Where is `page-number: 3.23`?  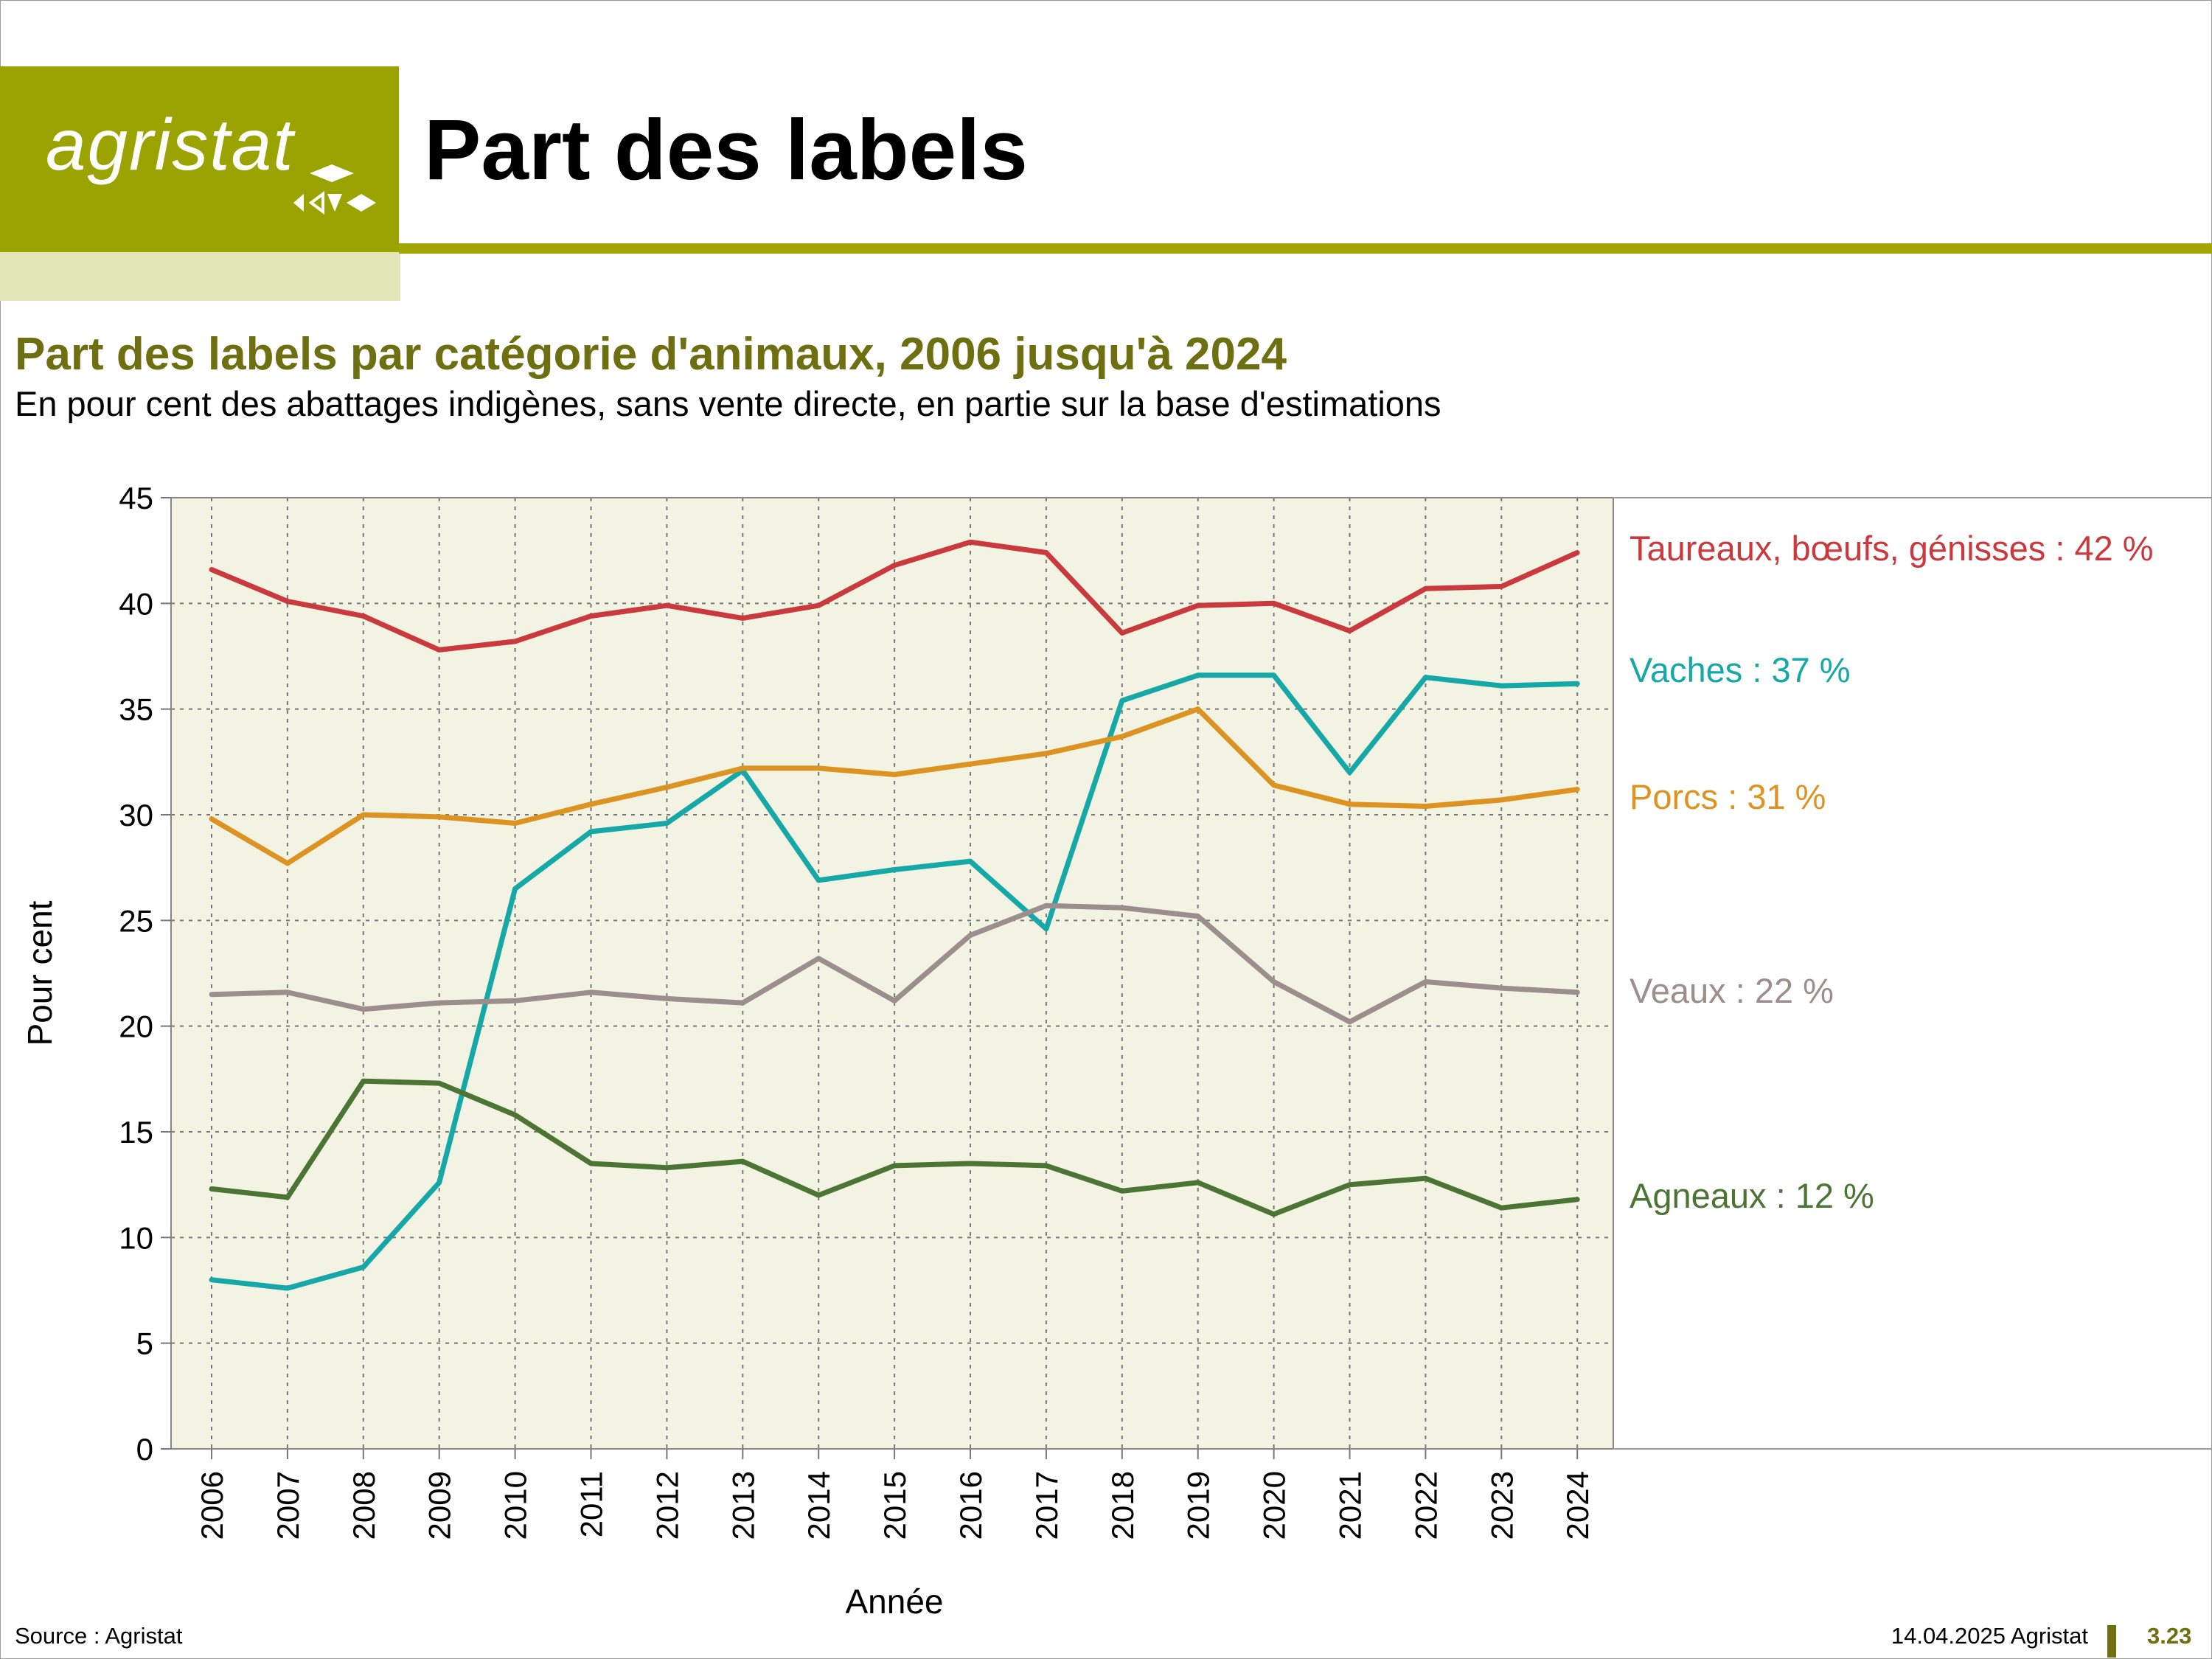 page-number: 3.23 is located at coordinates (2169, 1636).